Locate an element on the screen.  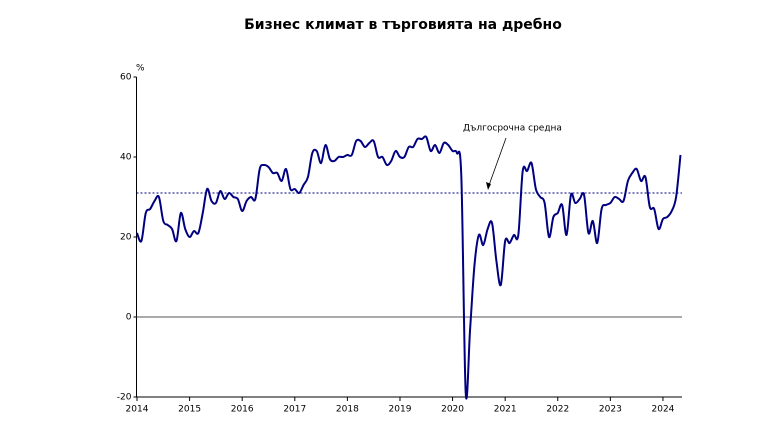
x-tick-label: 2016 is located at coordinates (242, 410).